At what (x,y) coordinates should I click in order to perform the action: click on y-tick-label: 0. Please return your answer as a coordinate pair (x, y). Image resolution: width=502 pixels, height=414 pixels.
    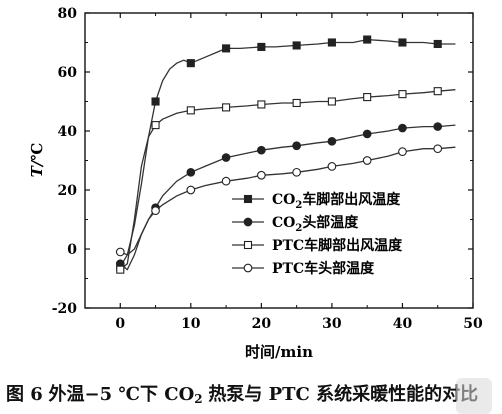
    Looking at the image, I should click on (72, 250).